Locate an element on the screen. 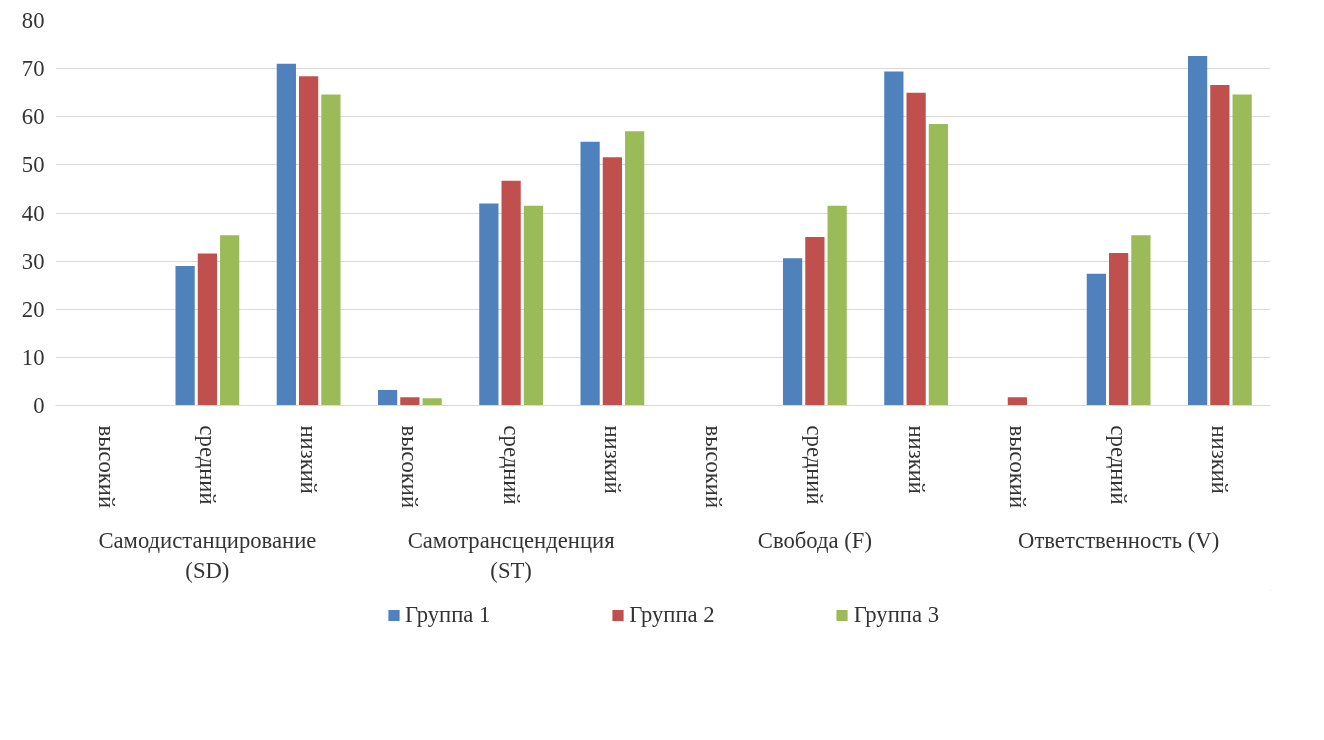  legend-label: Группа 3 is located at coordinates (896, 615).